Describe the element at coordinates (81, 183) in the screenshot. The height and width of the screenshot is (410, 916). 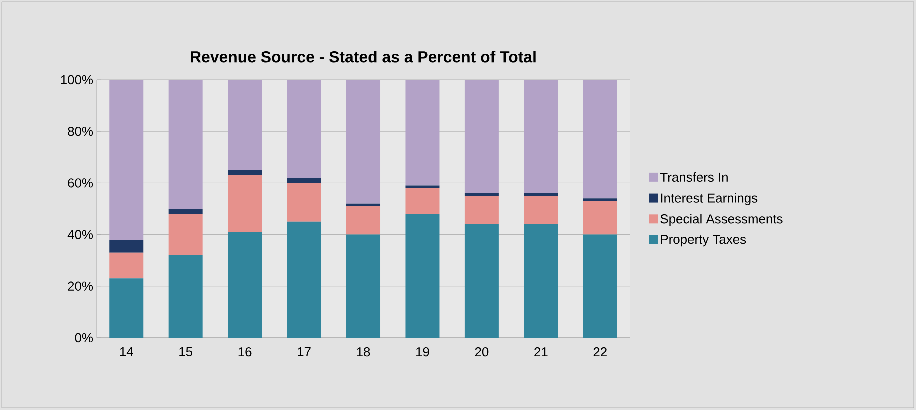
I see `y-tick-label: 60%` at that location.